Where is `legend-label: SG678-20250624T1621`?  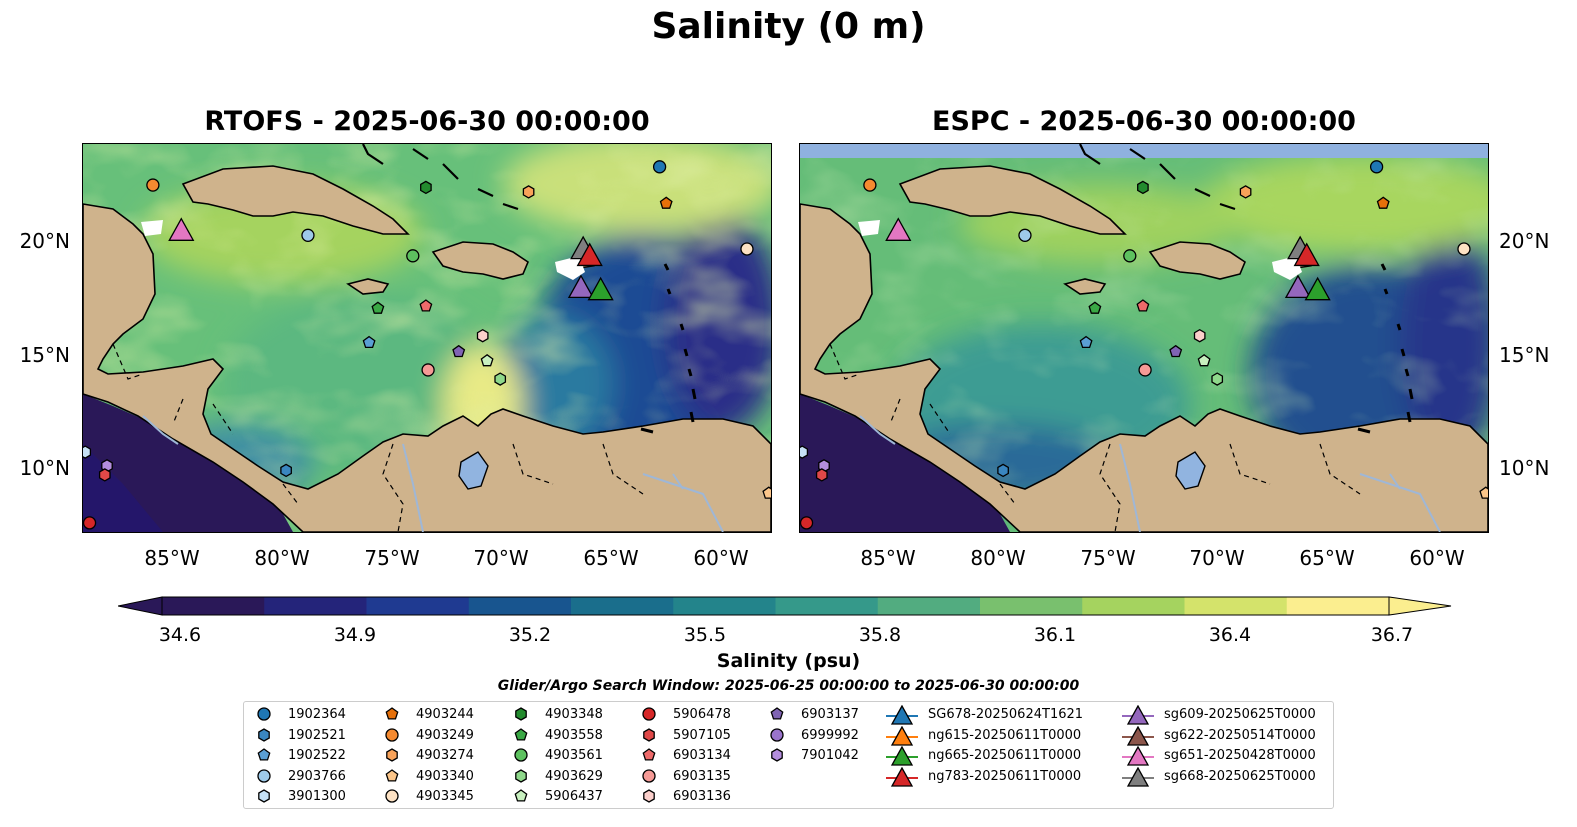
legend-label: SG678-20250624T1621 is located at coordinates (1006, 714).